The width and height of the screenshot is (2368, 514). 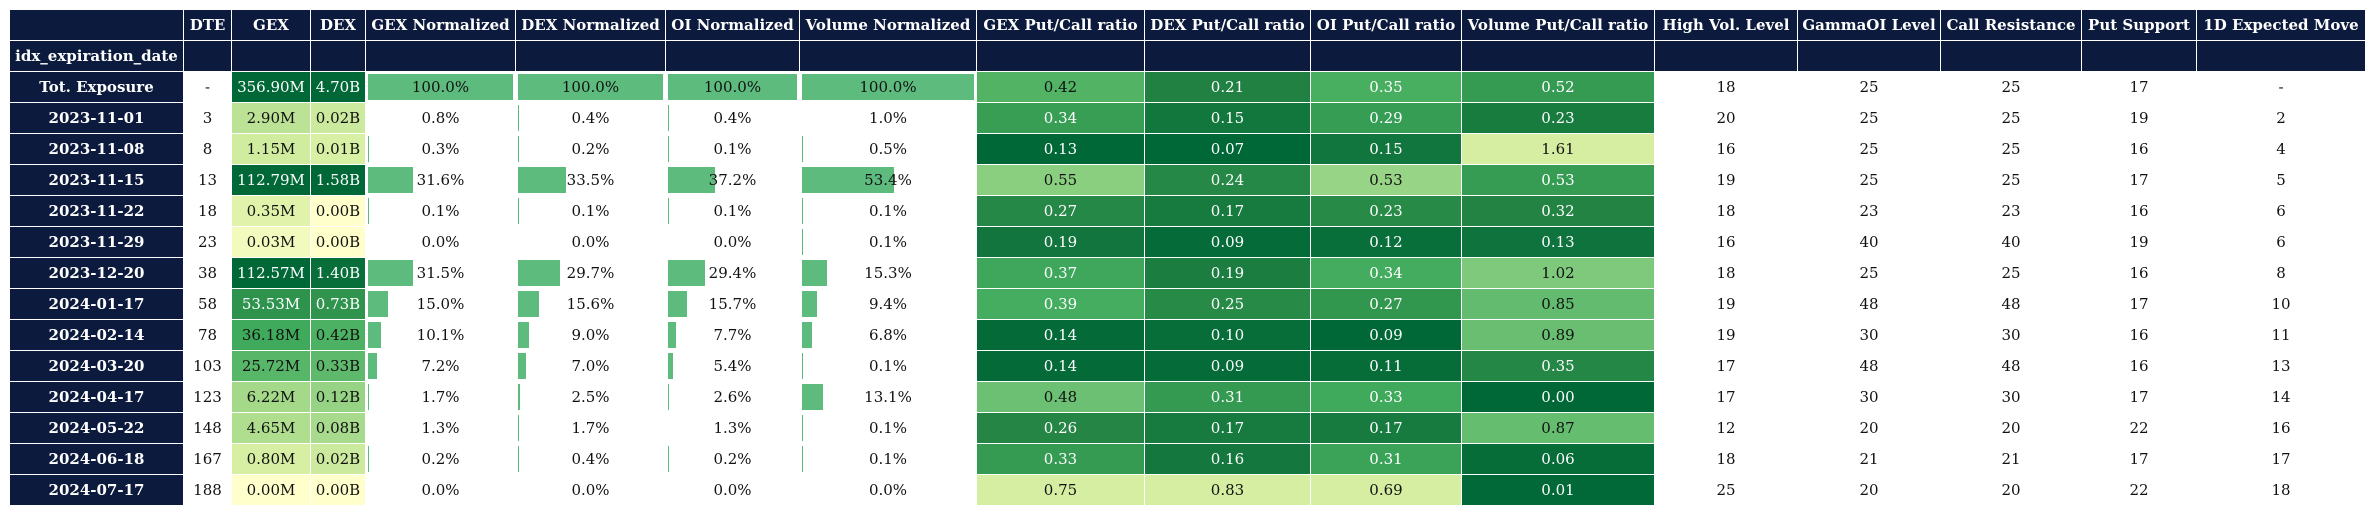 I want to click on cell-gex: 25.72M, so click(x=271, y=366).